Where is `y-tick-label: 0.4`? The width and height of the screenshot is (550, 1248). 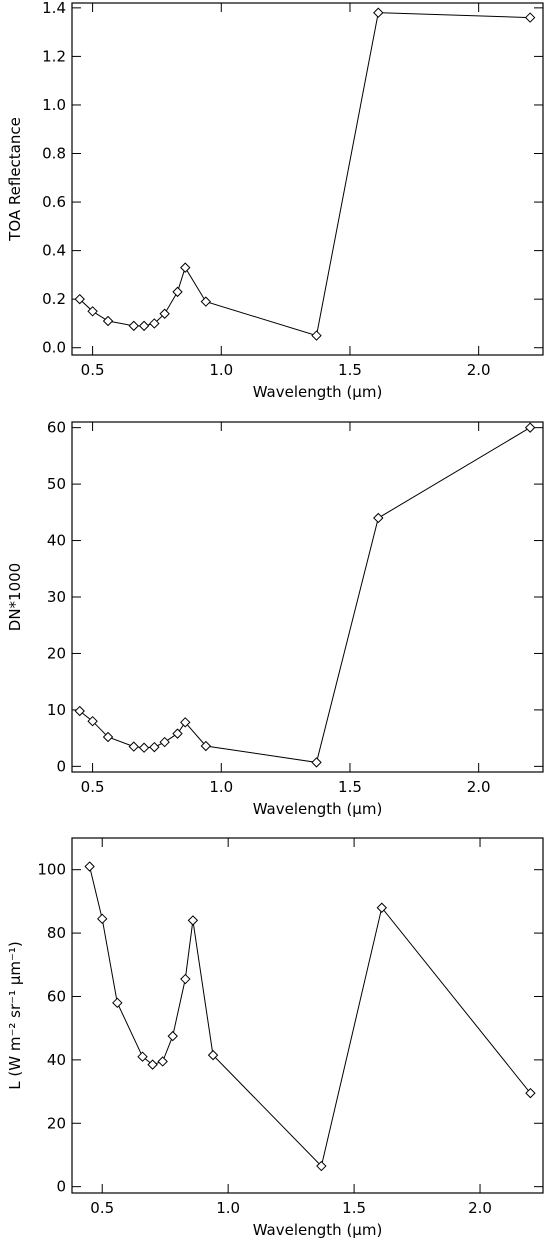 y-tick-label: 0.4 is located at coordinates (54, 251).